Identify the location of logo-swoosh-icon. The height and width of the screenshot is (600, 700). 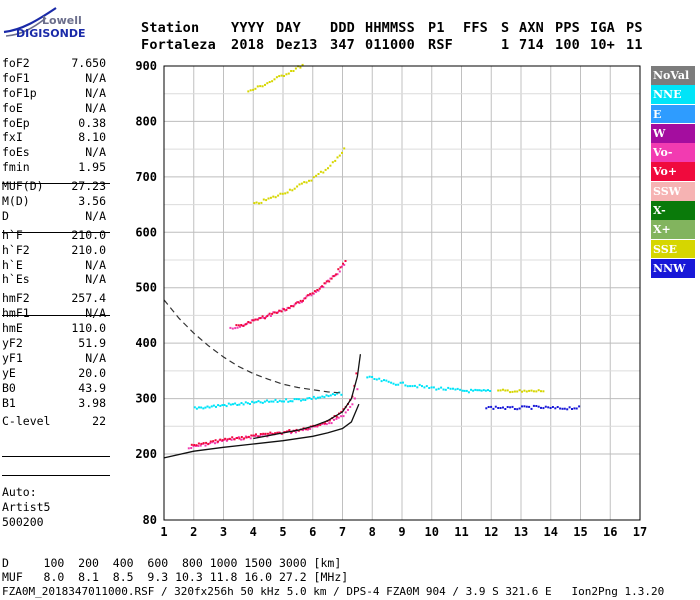
(30, 22).